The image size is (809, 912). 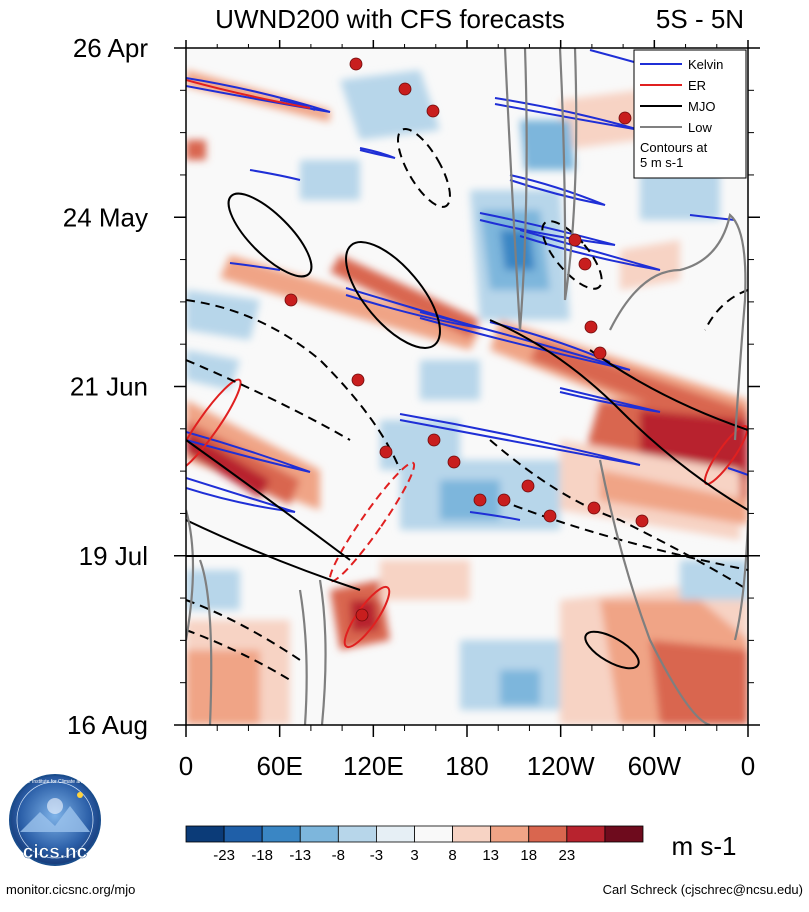 What do you see at coordinates (655, 766) in the screenshot?
I see `x-tick-label: 60W` at bounding box center [655, 766].